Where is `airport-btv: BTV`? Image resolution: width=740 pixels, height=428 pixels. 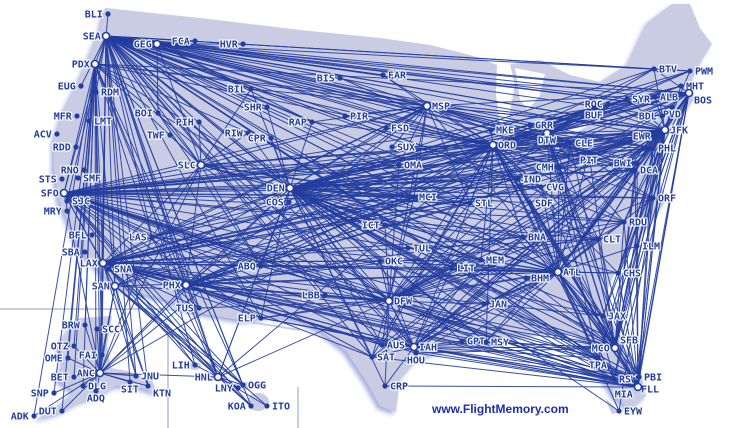
airport-btv: BTV is located at coordinates (664, 70).